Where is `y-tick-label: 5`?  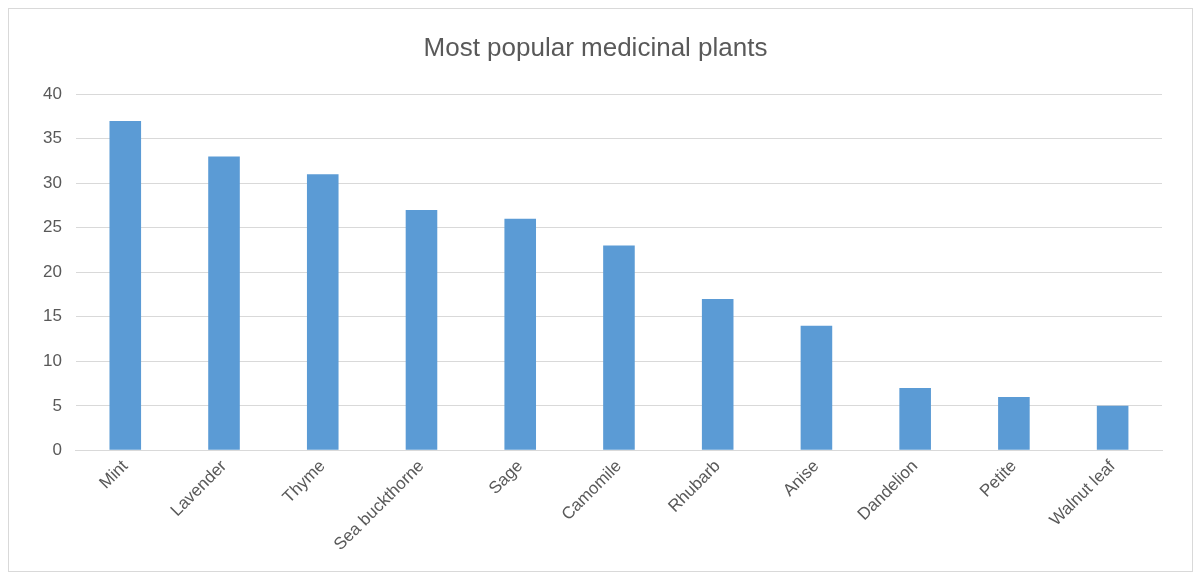
y-tick-label: 5 is located at coordinates (57, 405).